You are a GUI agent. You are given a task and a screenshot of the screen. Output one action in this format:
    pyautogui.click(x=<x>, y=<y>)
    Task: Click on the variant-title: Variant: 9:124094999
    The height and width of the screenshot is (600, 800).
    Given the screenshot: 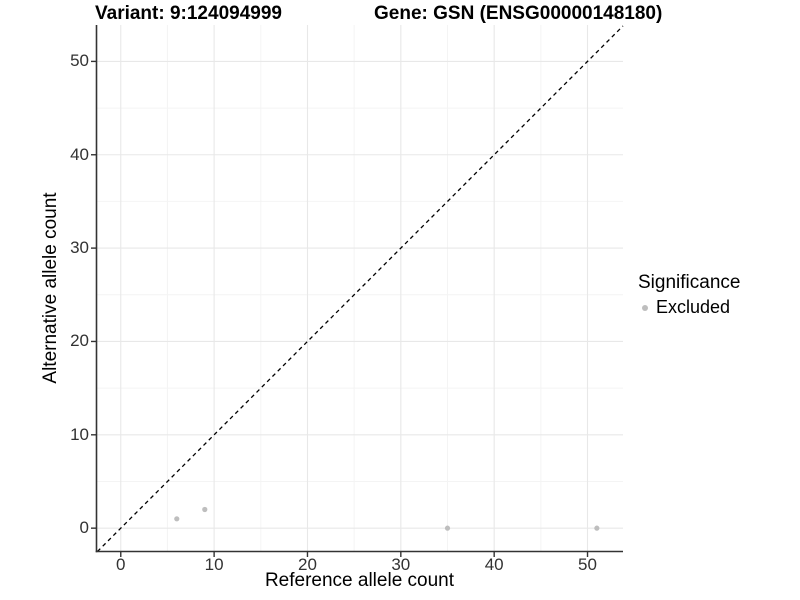 What is the action you would take?
    pyautogui.click(x=188, y=13)
    